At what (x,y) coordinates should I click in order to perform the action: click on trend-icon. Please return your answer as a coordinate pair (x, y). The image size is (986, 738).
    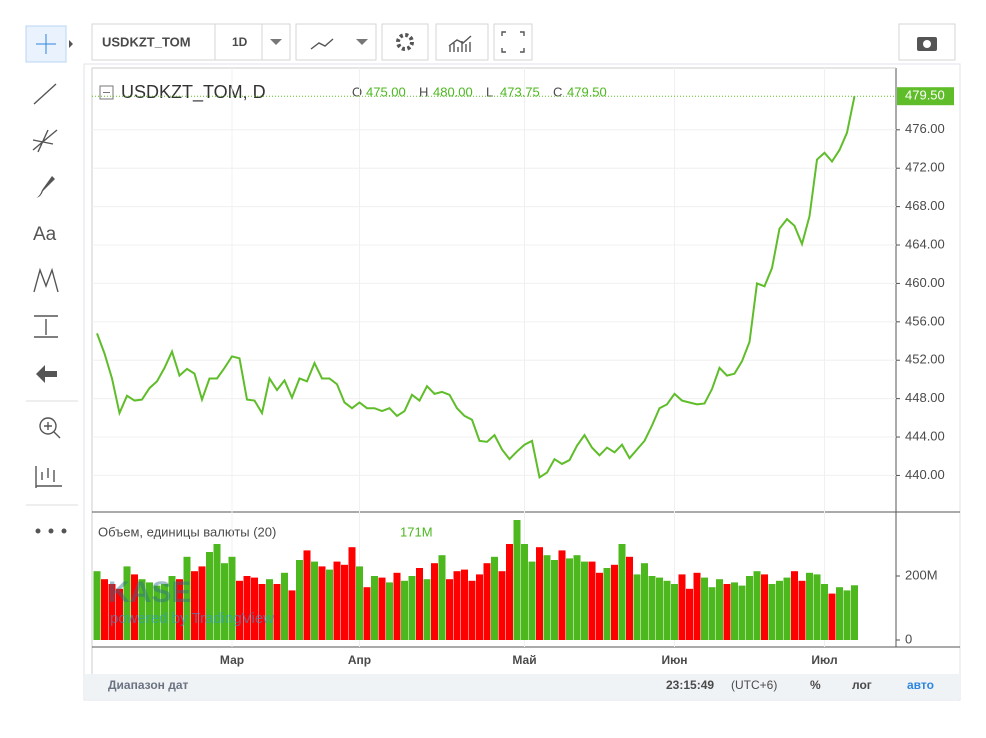
    Looking at the image, I should click on (45, 94).